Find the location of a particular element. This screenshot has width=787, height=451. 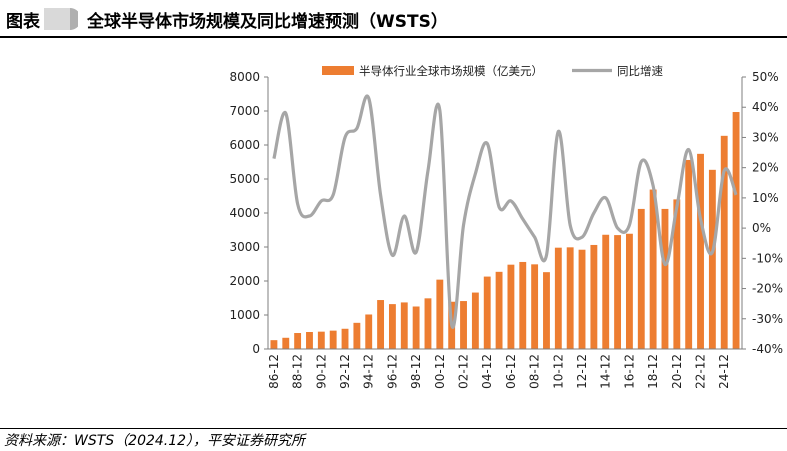

y-right-tick-label: -40% is located at coordinates (767, 349).